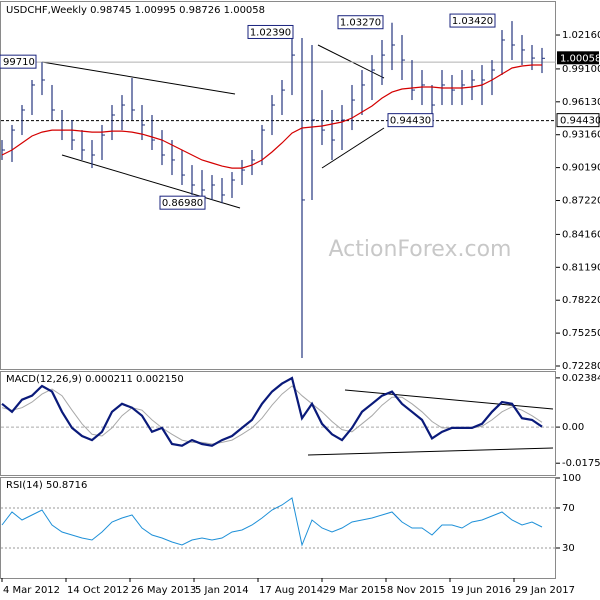 This screenshot has height=600, width=600. I want to click on annotation-label: 0.94430, so click(410, 121).